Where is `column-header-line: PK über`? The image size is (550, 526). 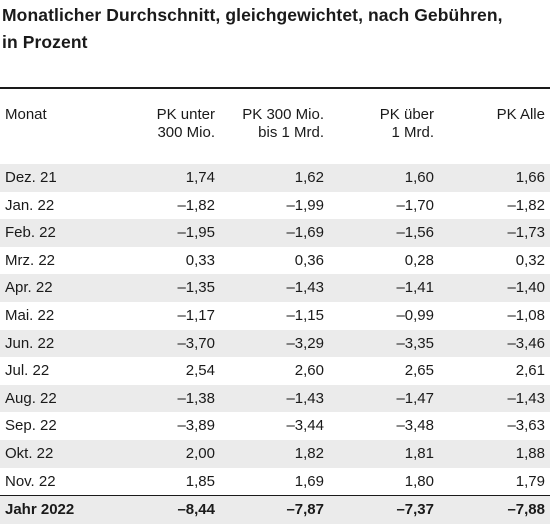 column-header-line: PK über is located at coordinates (406, 114).